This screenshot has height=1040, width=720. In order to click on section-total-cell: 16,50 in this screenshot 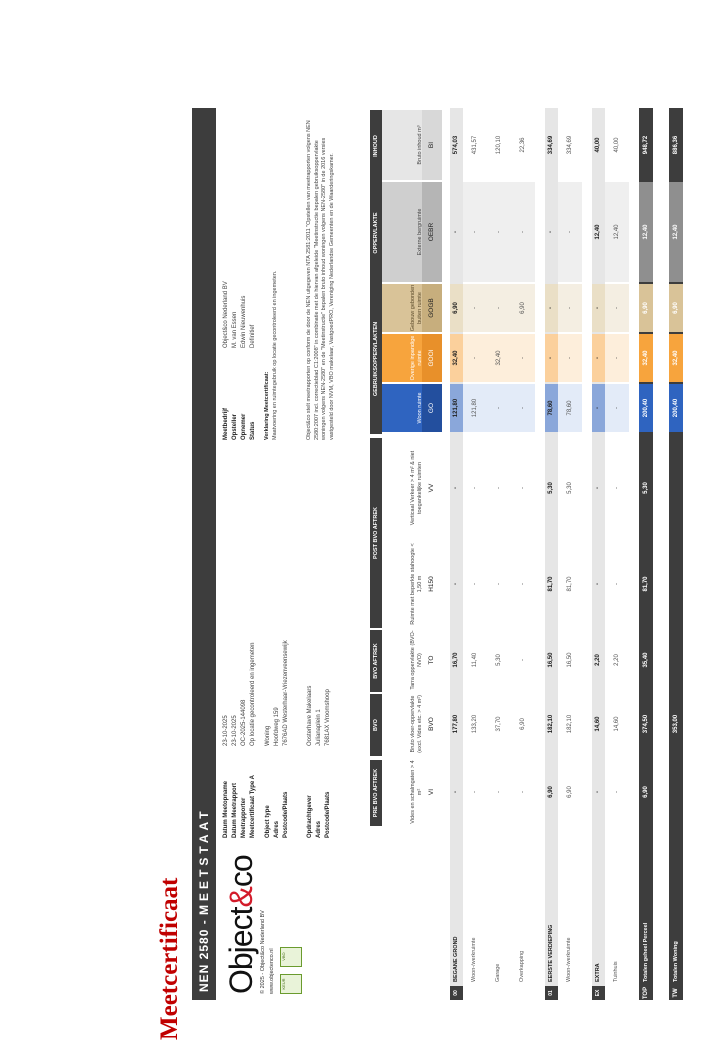, I will do `click(551, 660)`.